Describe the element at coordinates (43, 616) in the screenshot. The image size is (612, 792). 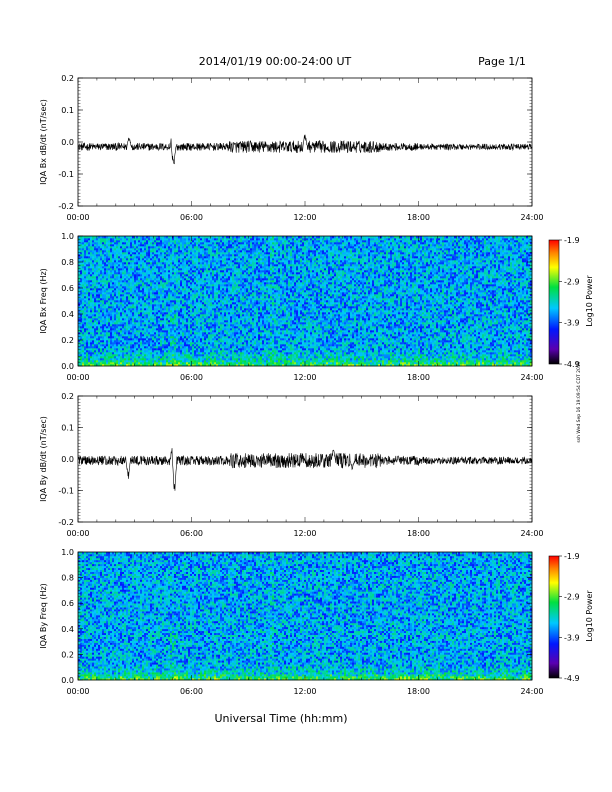
I see `y-axis-label: IQA By Freq (Hz)` at that location.